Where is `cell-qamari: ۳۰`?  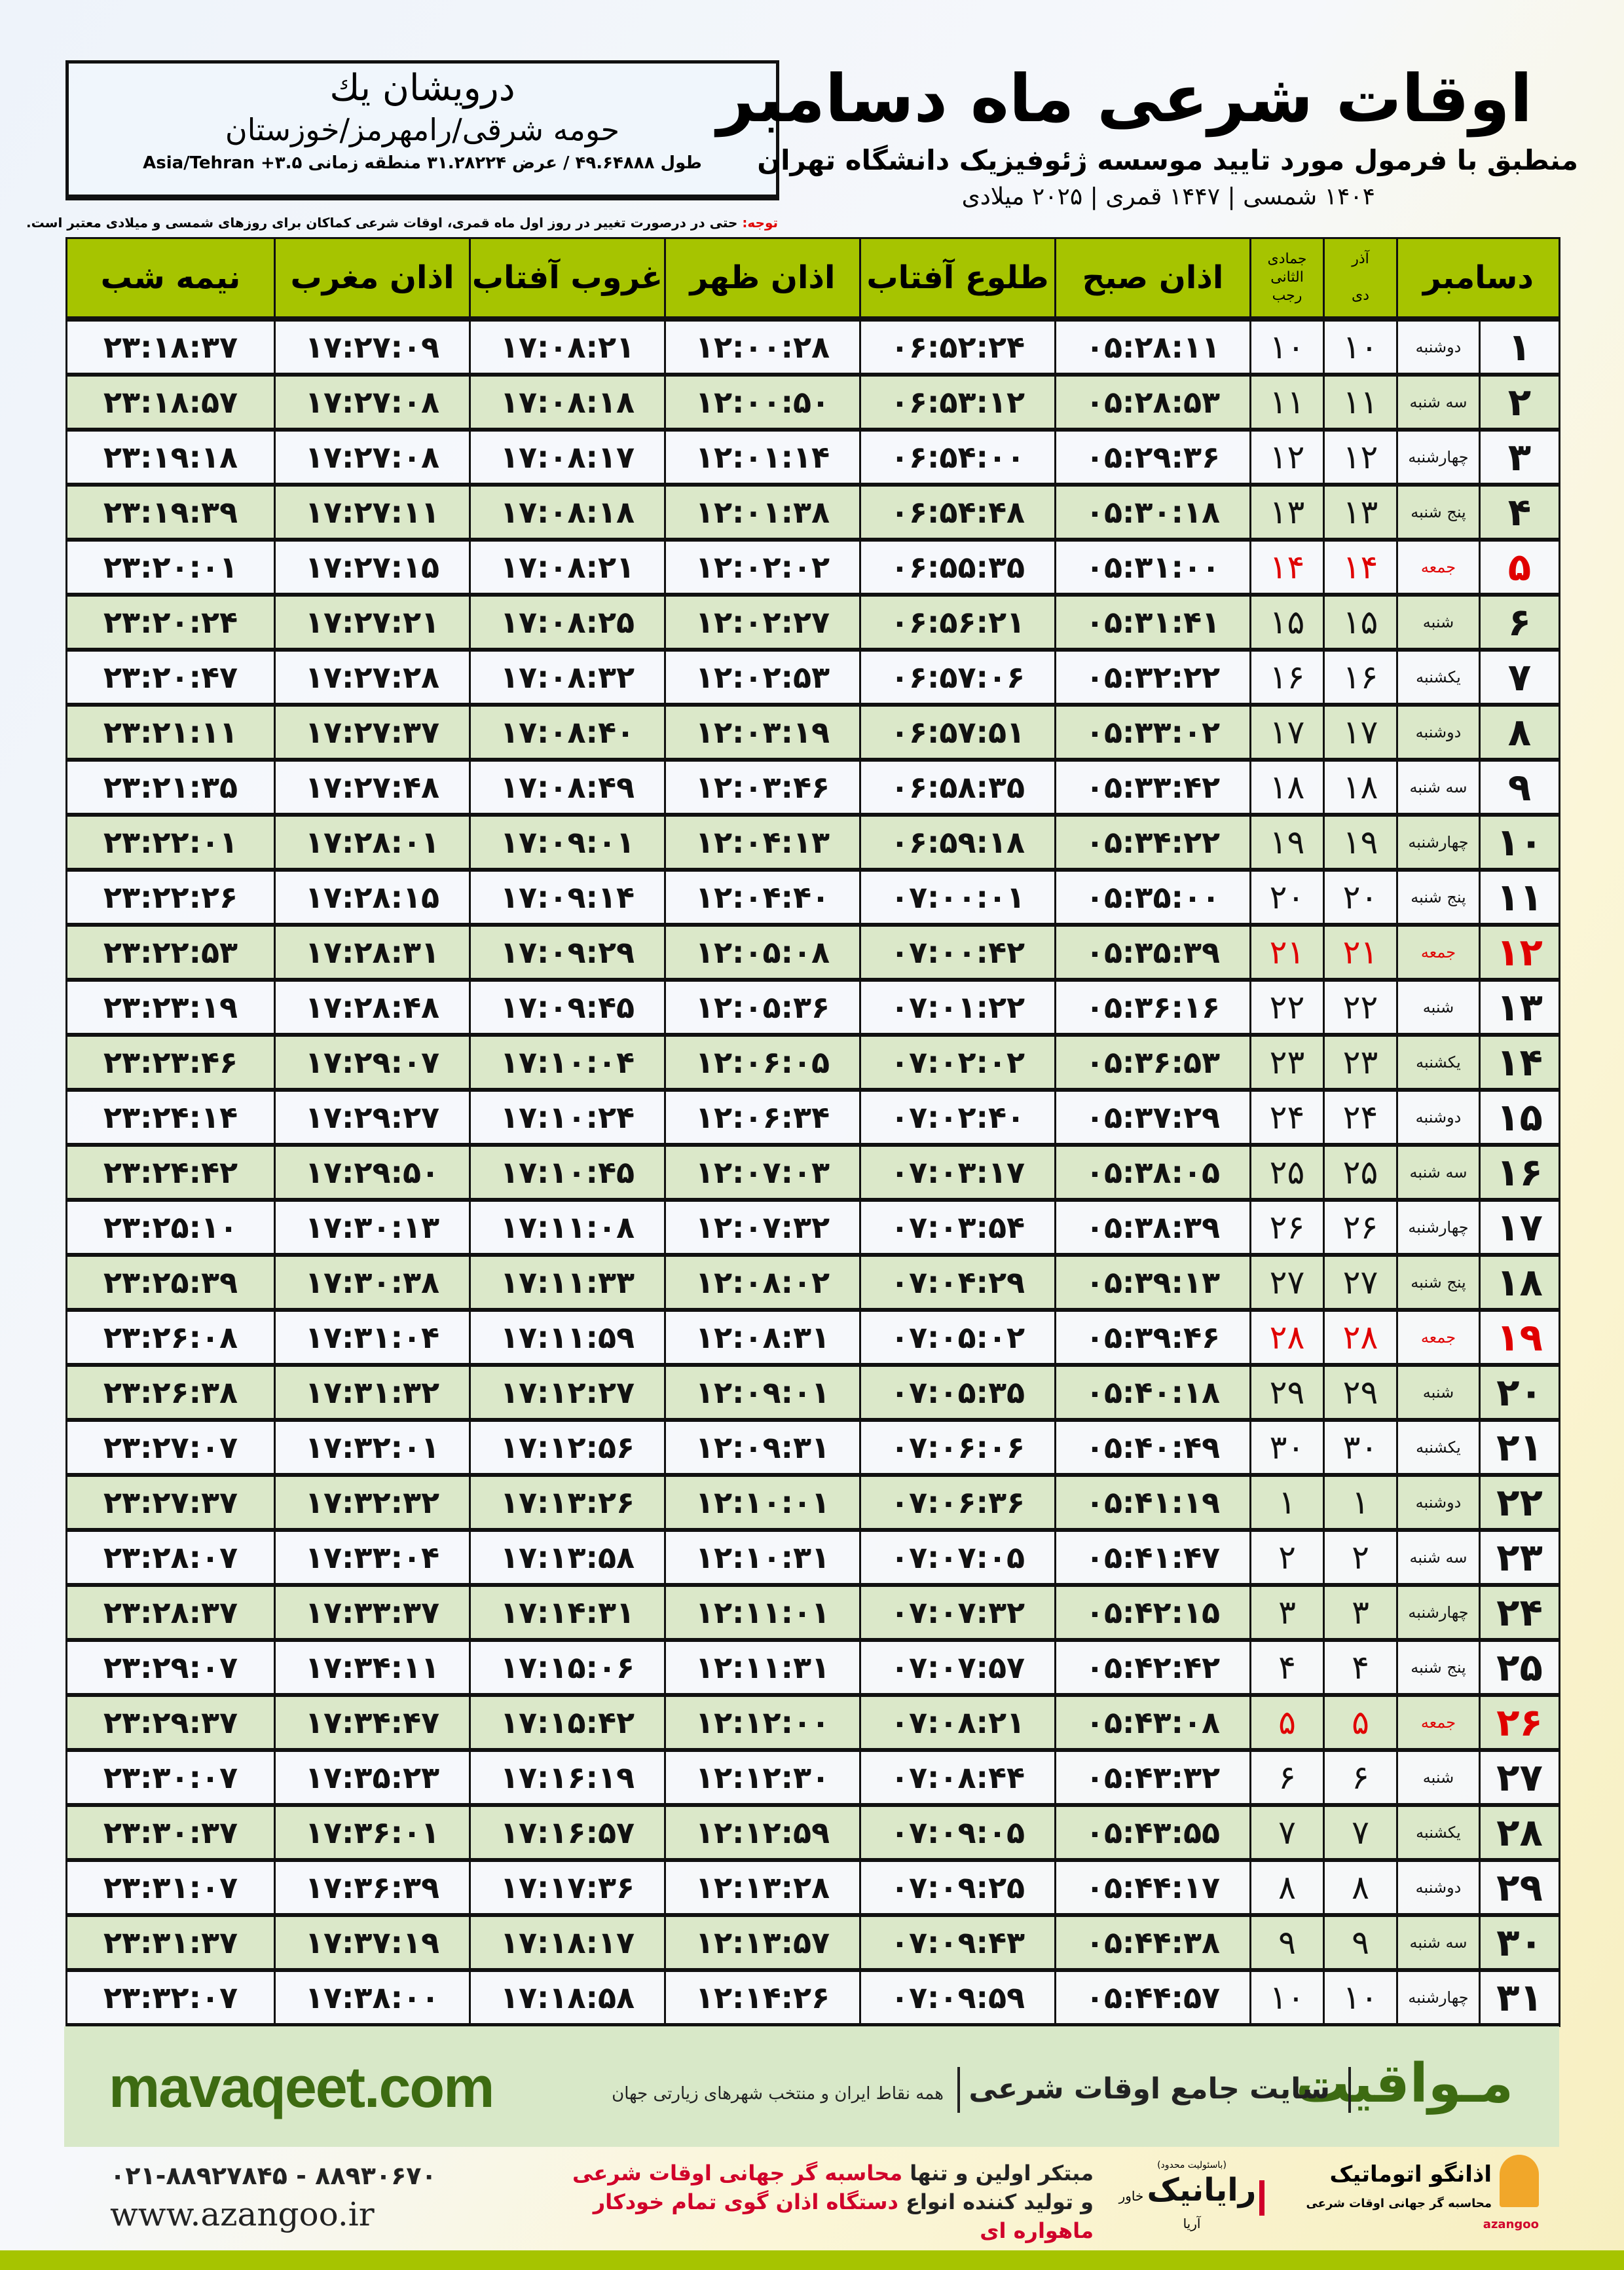 cell-qamari: ۳۰ is located at coordinates (1287, 1447).